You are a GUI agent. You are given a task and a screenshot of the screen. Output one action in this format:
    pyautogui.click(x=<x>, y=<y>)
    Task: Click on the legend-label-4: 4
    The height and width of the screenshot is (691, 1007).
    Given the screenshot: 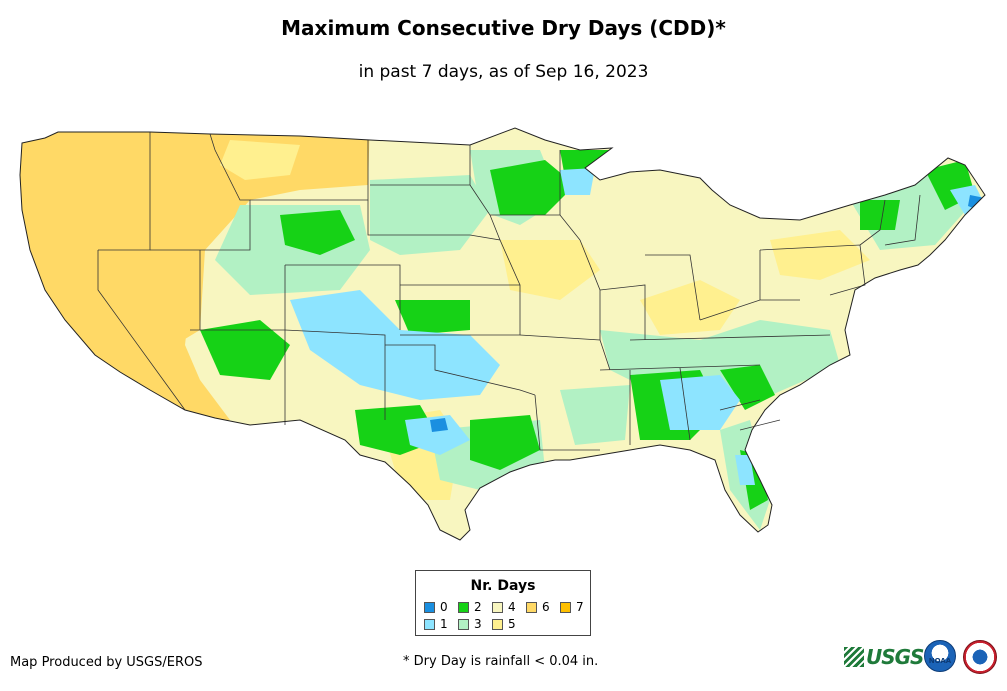 What is the action you would take?
    pyautogui.click(x=512, y=607)
    